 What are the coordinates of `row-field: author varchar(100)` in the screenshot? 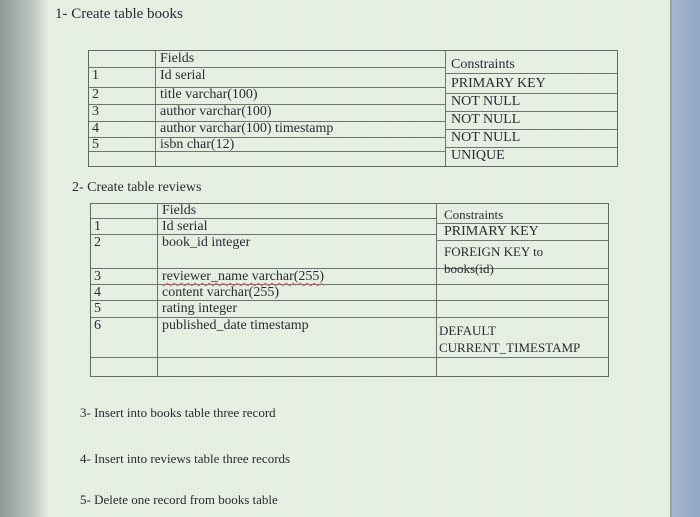 It's located at (216, 111).